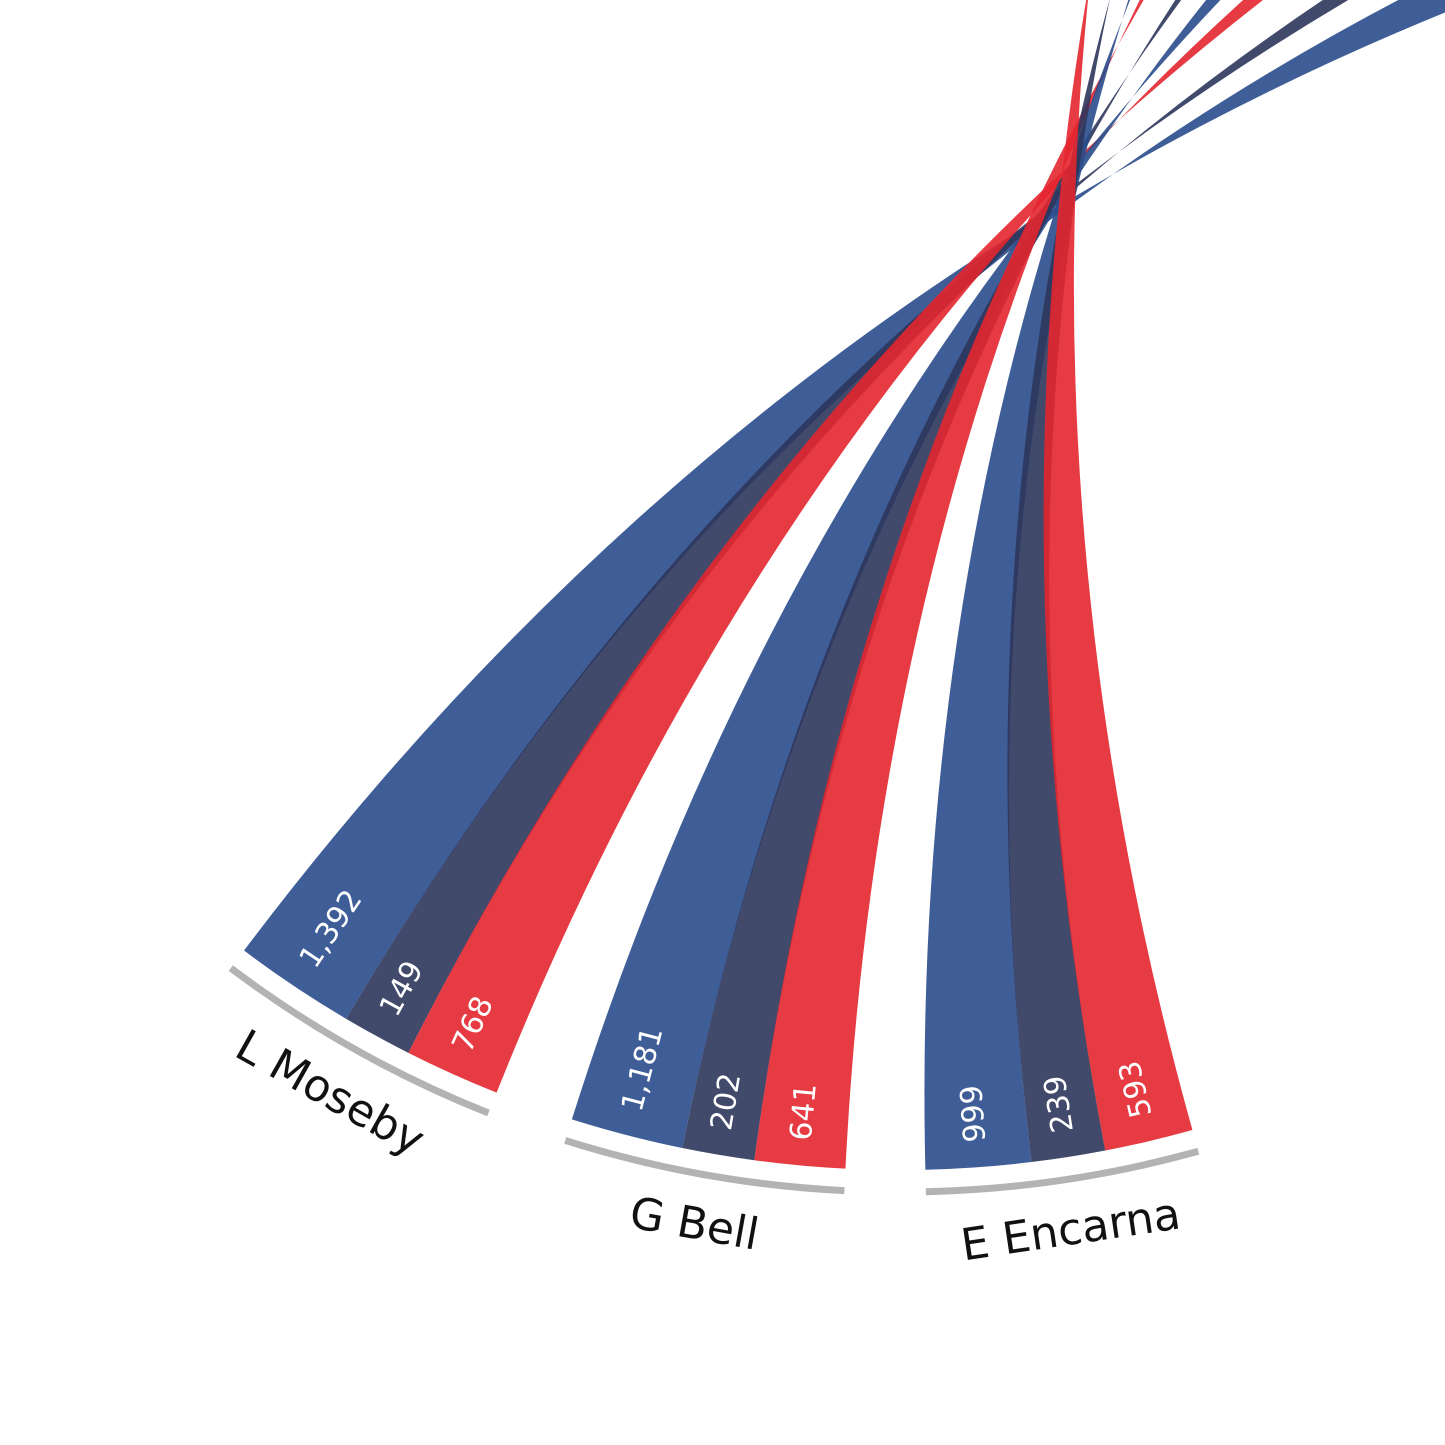  Describe the element at coordinates (694, 1224) in the screenshot. I see `group-label: G Bell` at that location.